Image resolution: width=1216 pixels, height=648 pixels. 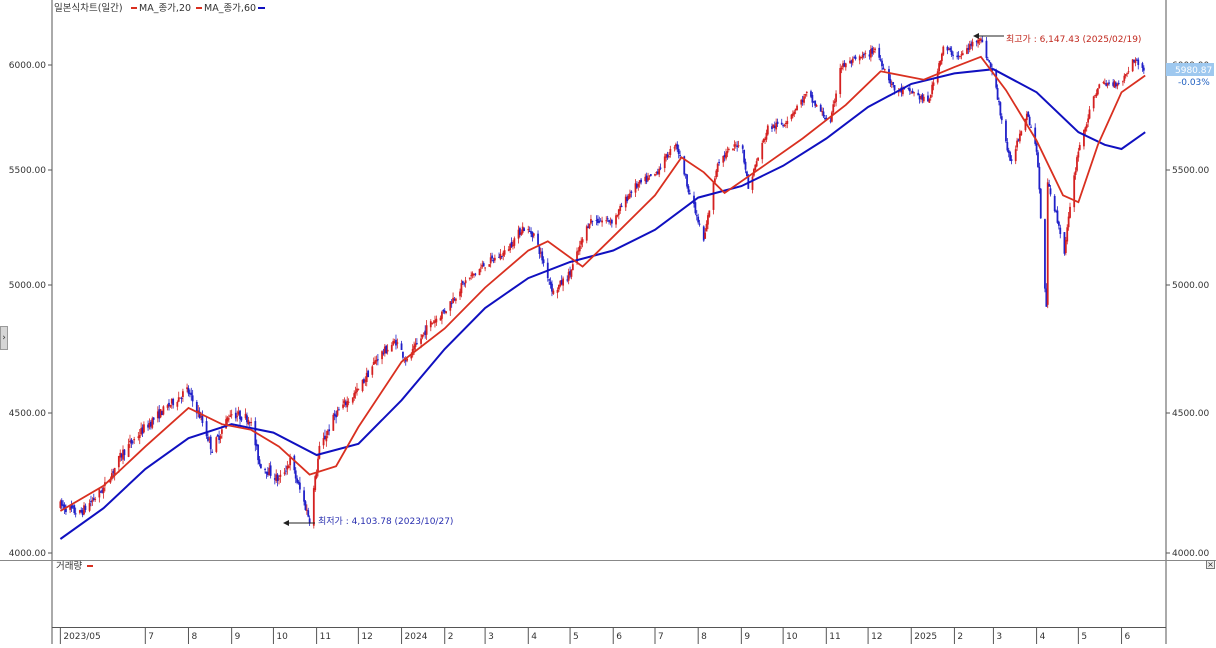 What do you see at coordinates (134, 8) in the screenshot?
I see `legend-ma20-swatch` at bounding box center [134, 8].